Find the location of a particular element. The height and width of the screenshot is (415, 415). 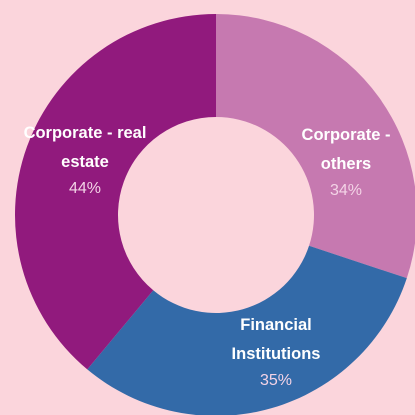

category-label: Corporate - others is located at coordinates (346, 149).